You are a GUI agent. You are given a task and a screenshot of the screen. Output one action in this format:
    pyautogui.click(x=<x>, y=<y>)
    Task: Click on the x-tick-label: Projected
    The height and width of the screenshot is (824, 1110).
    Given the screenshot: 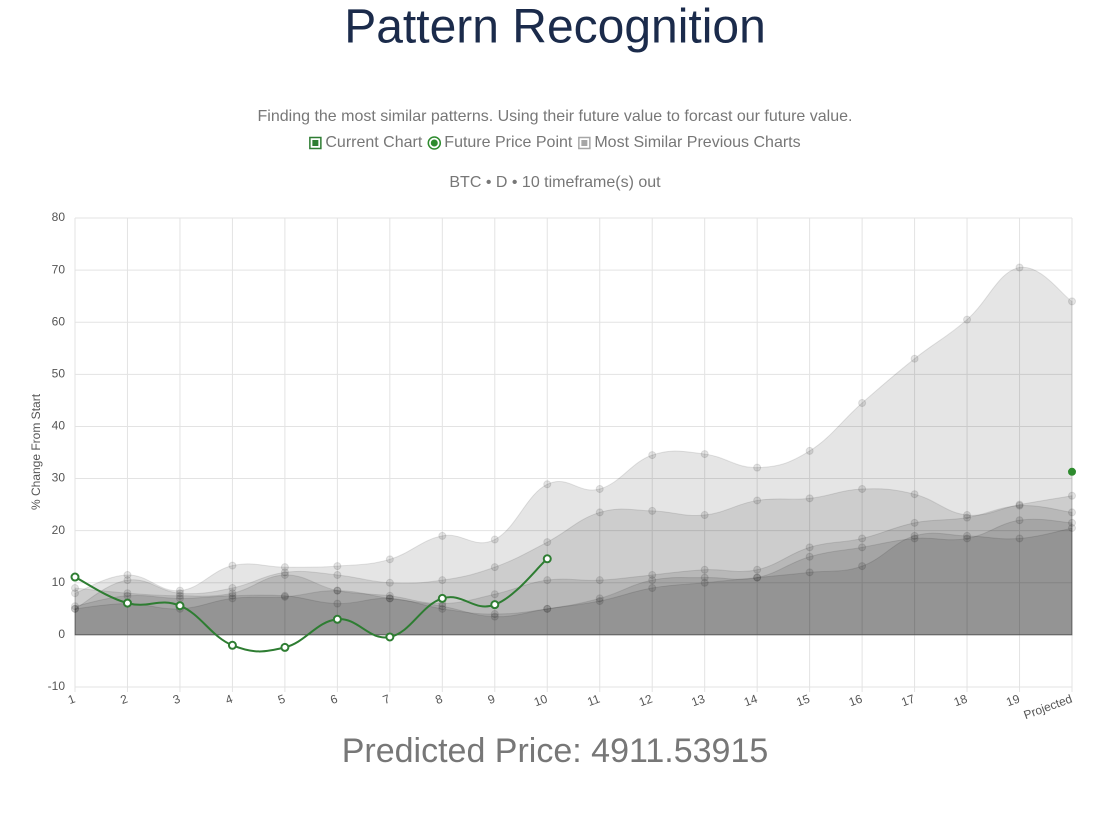 What is the action you would take?
    pyautogui.click(x=1048, y=707)
    